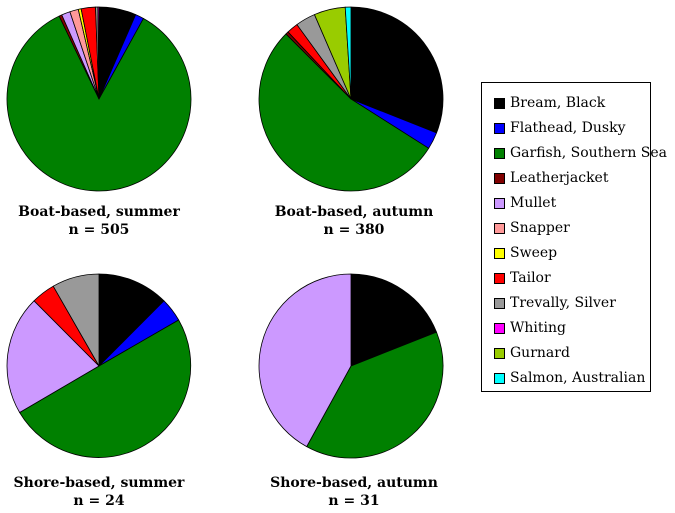  I want to click on legend-item: Sweep, so click(525, 253).